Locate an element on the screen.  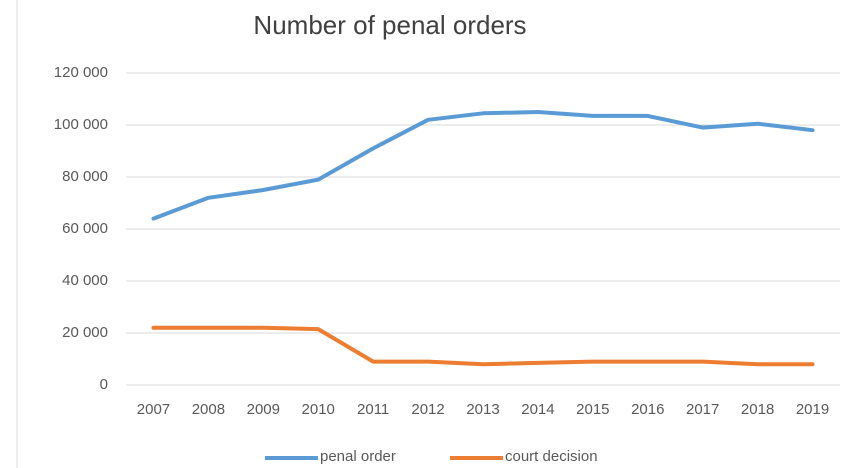
y-tick-label: 60 000 is located at coordinates (85, 228).